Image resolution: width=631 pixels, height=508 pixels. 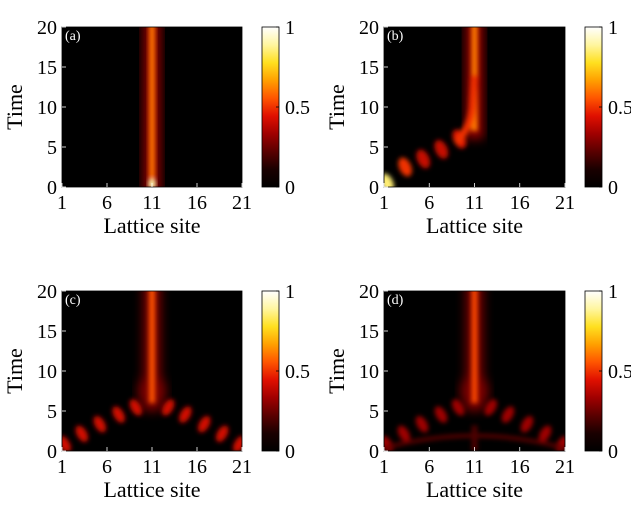 I want to click on panel-label: (b), so click(x=395, y=36).